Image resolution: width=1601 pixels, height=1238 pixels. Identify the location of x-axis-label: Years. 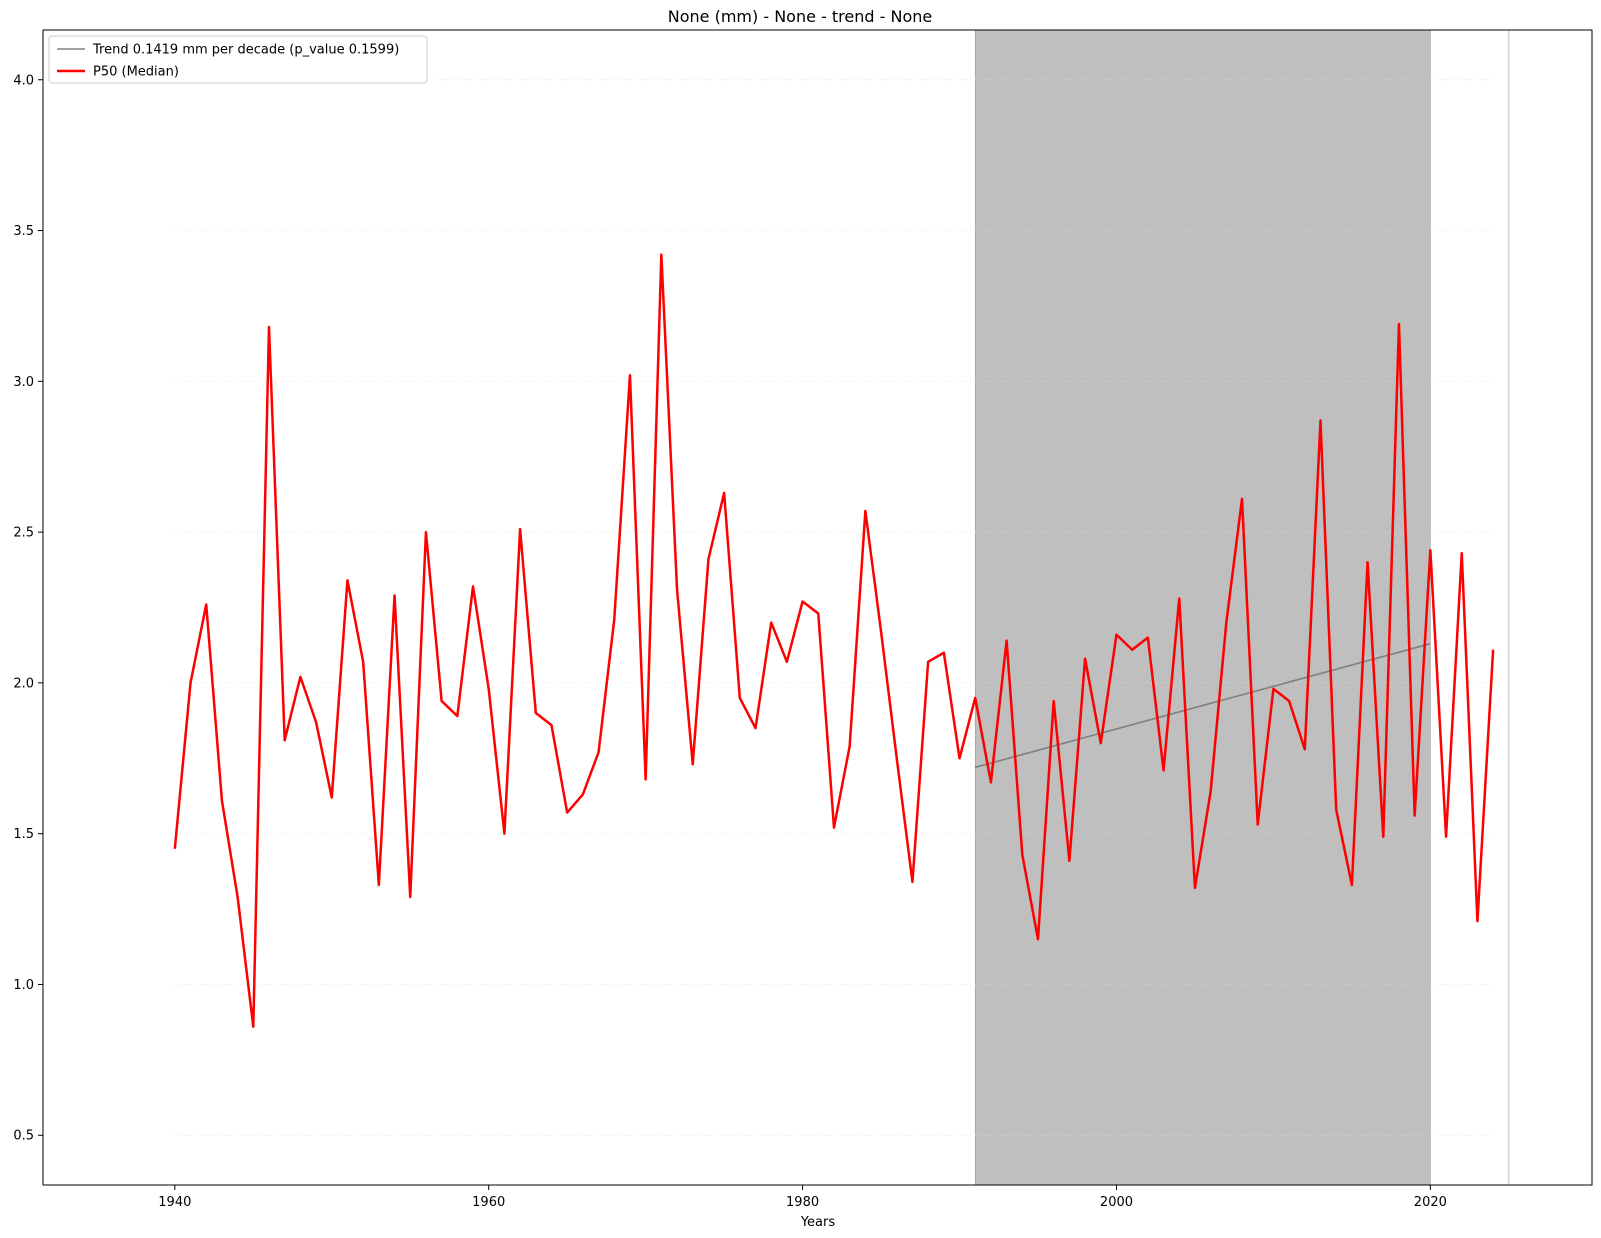
(818, 1222).